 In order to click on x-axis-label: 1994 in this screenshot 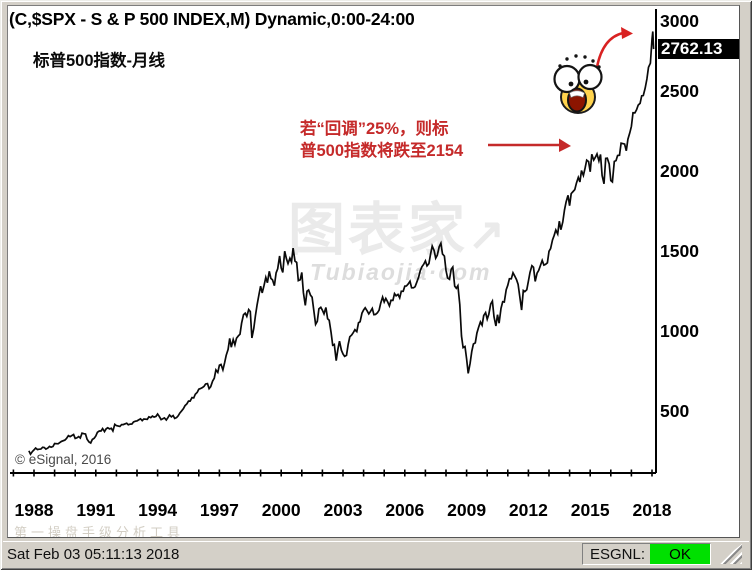, I will do `click(158, 510)`.